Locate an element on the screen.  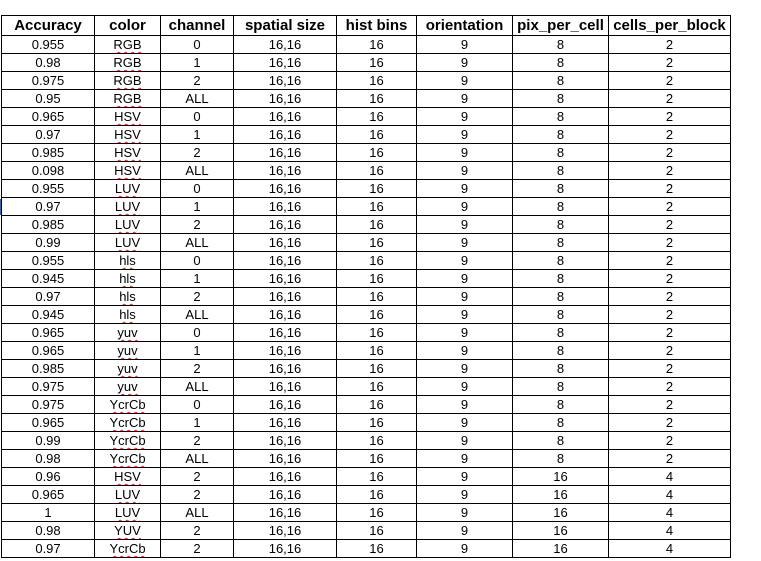
color-cell: YcrCb is located at coordinates (127, 422).